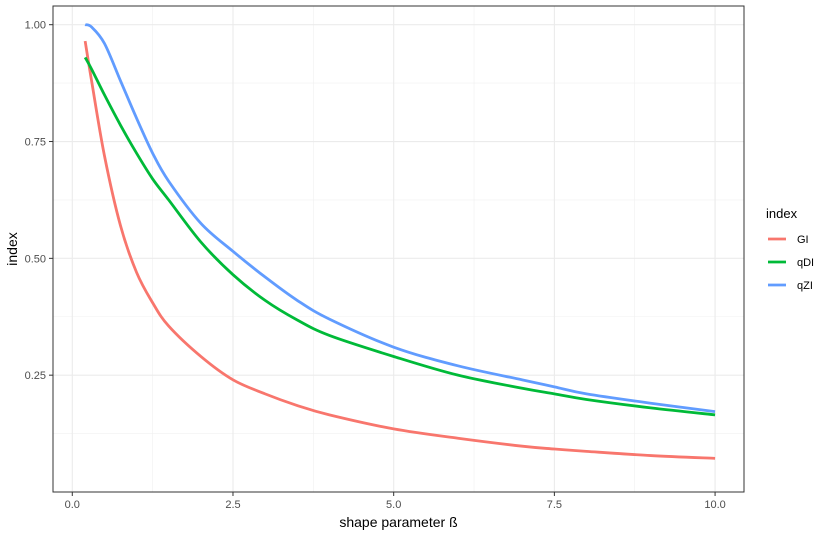  I want to click on x-axis-ticks: 0.0 2.5 5.0 7.5 10.0, so click(395, 501).